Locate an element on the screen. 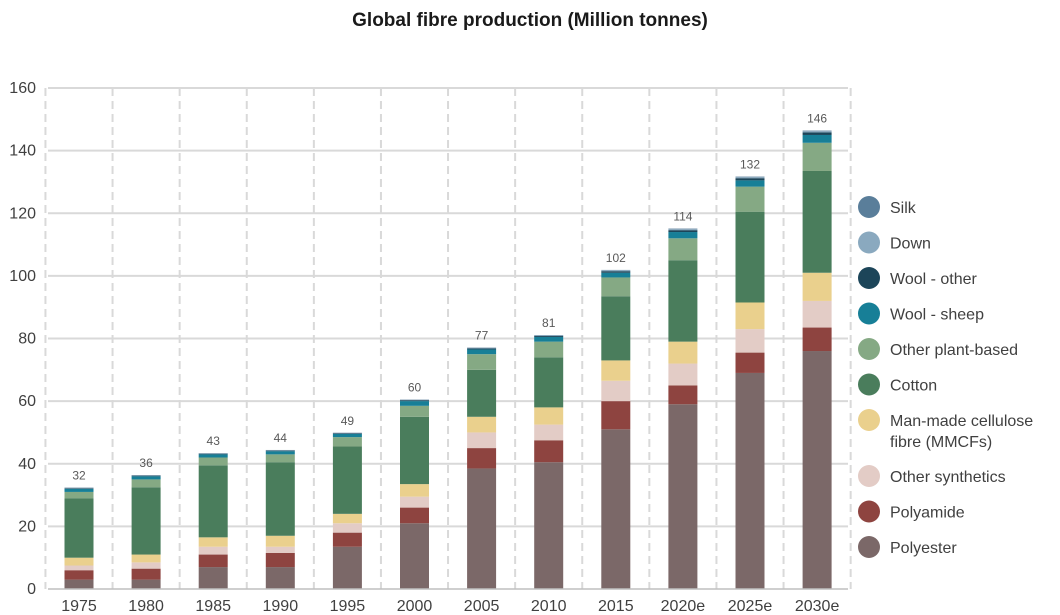 Image resolution: width=1060 pixels, height=615 pixels. x-tick-label: 2005 is located at coordinates (482, 606).